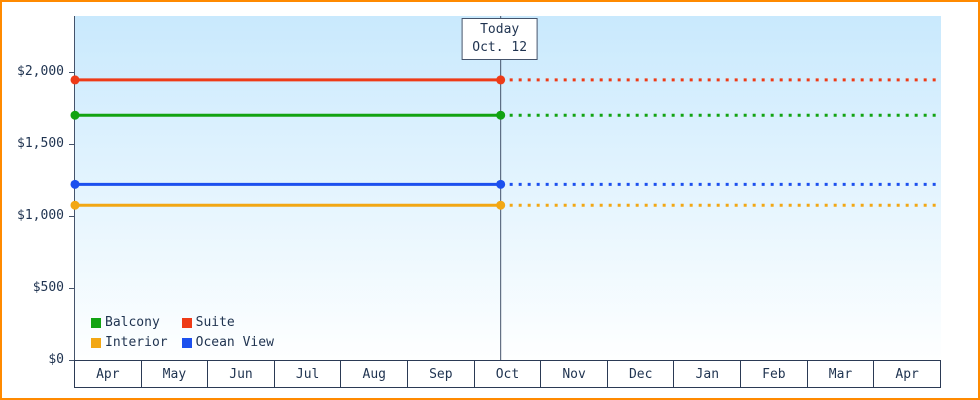  Describe the element at coordinates (40, 71) in the screenshot. I see `y-axis-tick-label: $2,000` at that location.